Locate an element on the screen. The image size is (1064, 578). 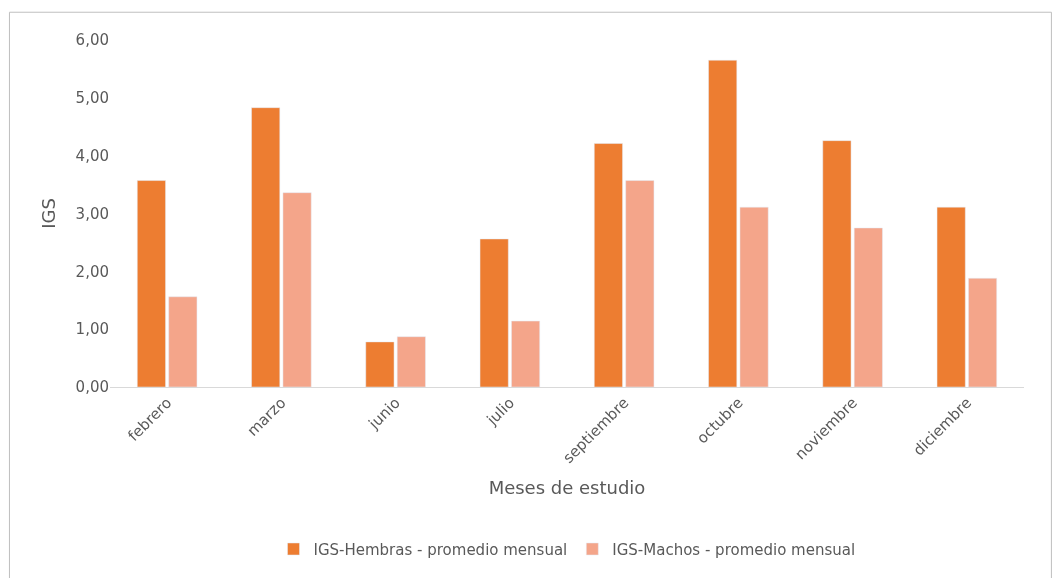
y-tick-label: 5,00 is located at coordinates (92, 98).